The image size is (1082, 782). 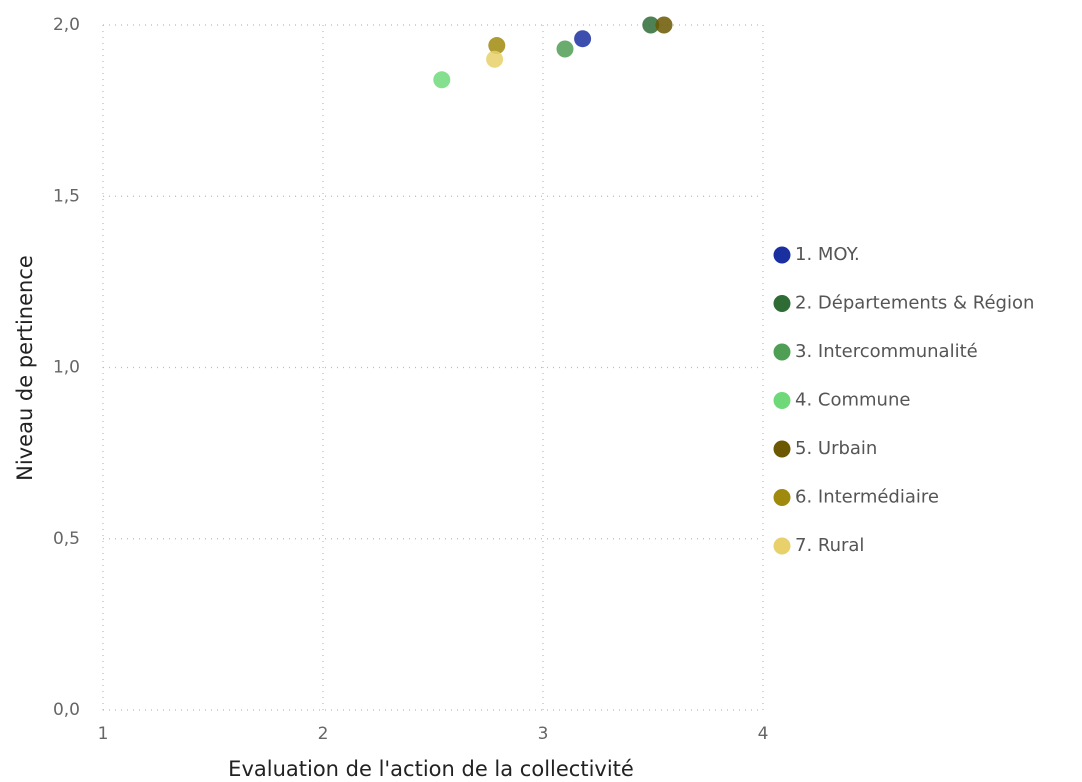 What do you see at coordinates (763, 734) in the screenshot?
I see `x-tick-label: 4` at bounding box center [763, 734].